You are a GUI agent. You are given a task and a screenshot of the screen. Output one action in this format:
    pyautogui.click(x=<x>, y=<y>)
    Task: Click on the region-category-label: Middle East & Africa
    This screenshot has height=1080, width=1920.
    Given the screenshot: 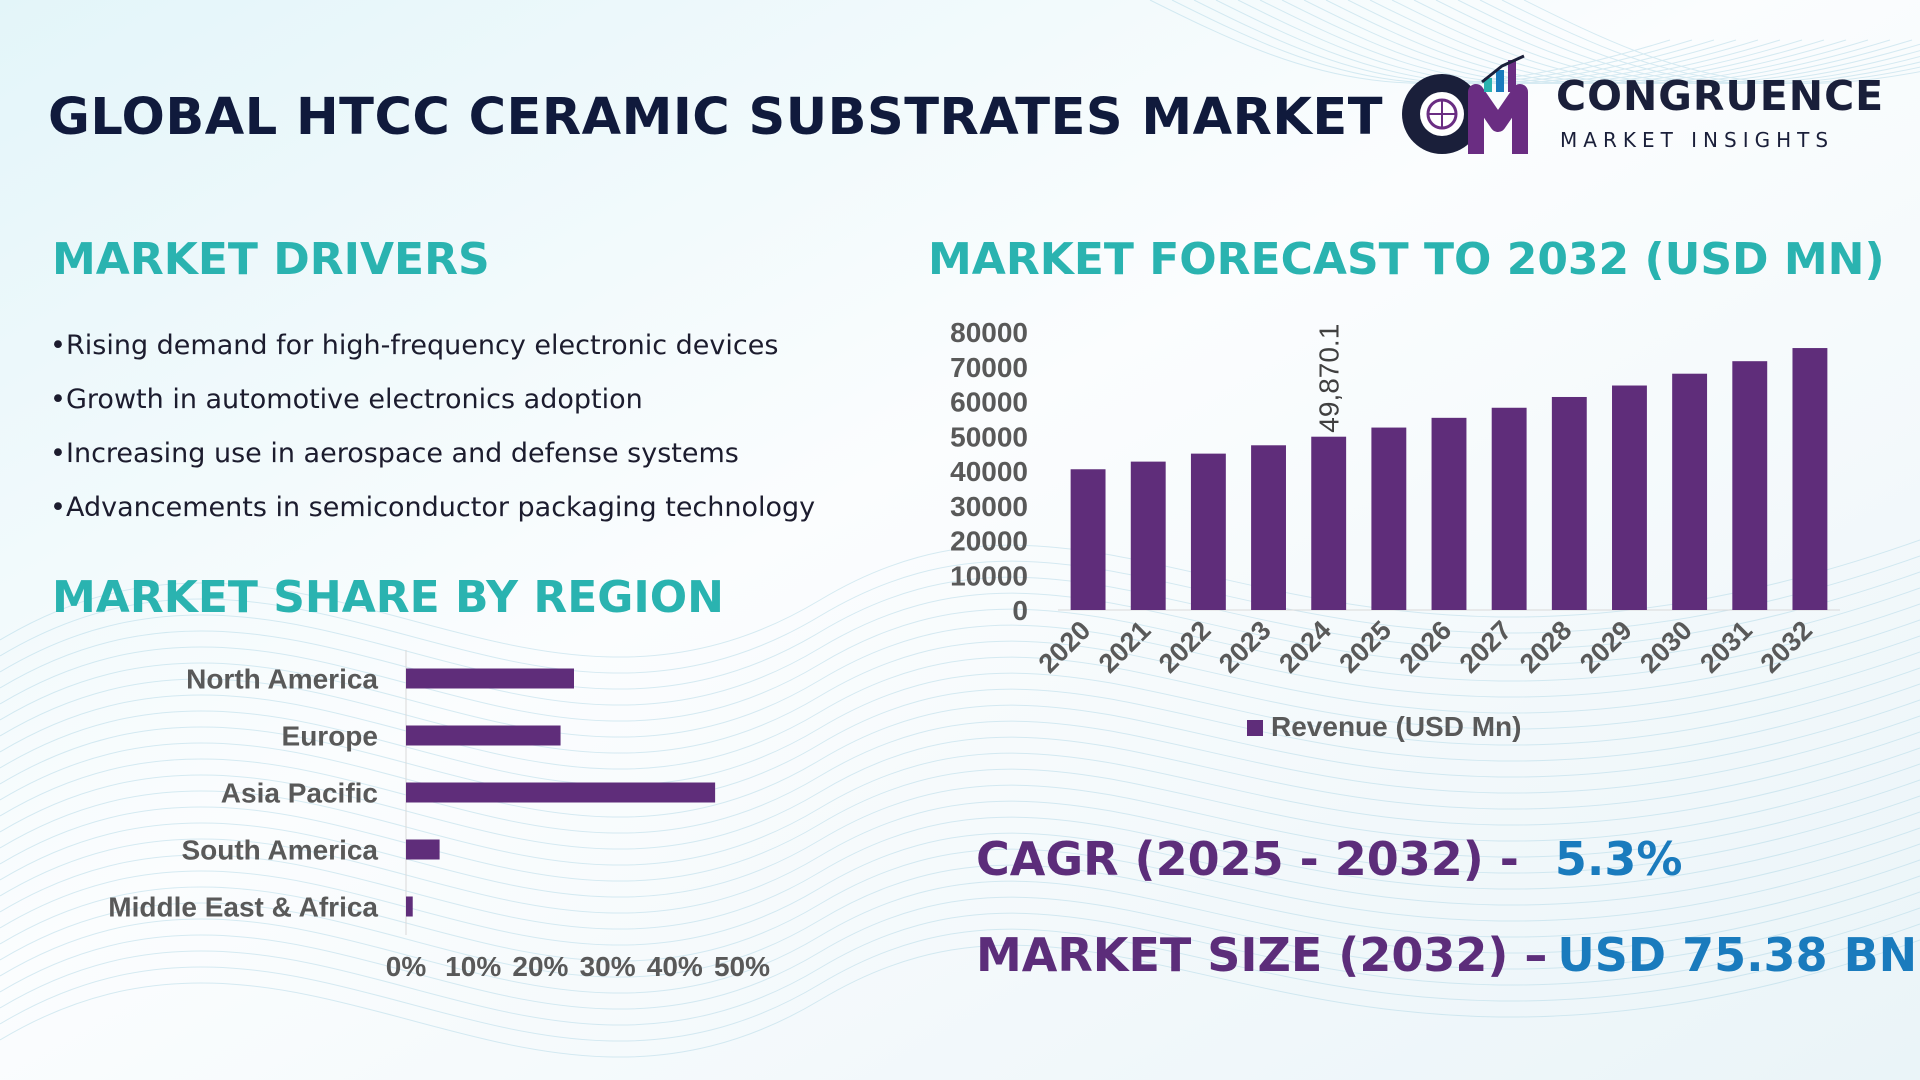 What is the action you would take?
    pyautogui.click(x=243, y=907)
    